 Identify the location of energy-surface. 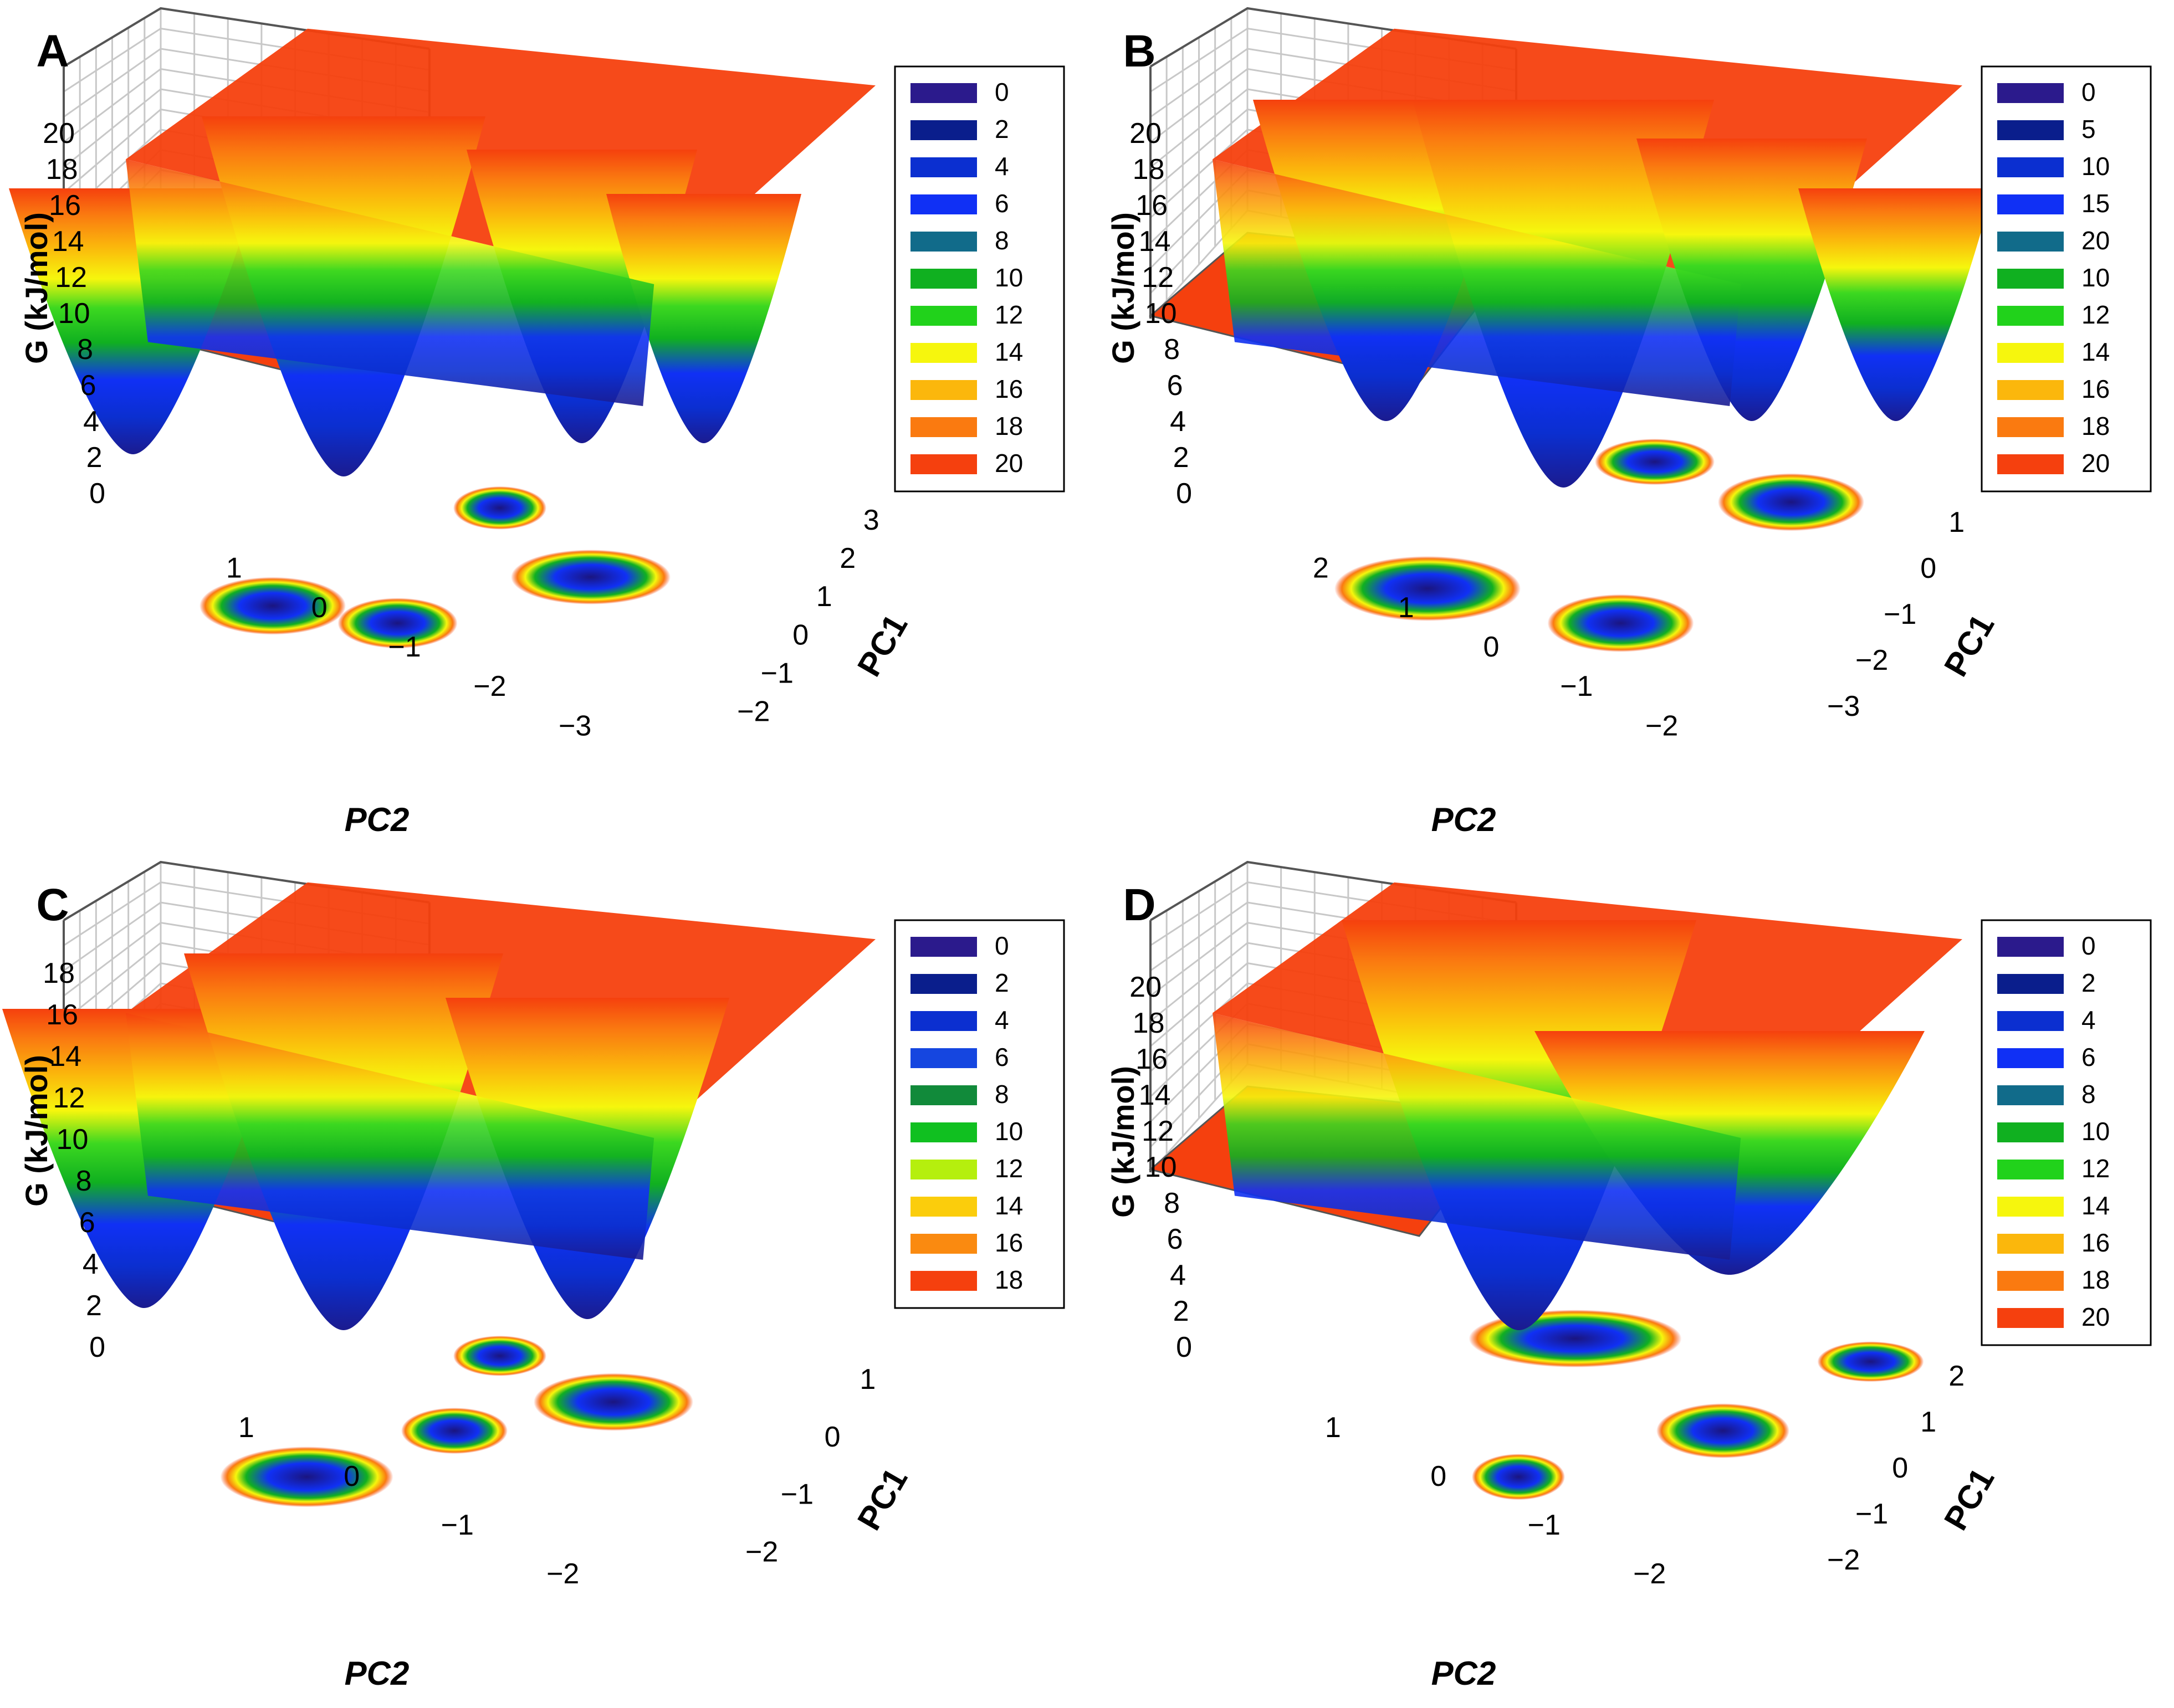
(1603, 258).